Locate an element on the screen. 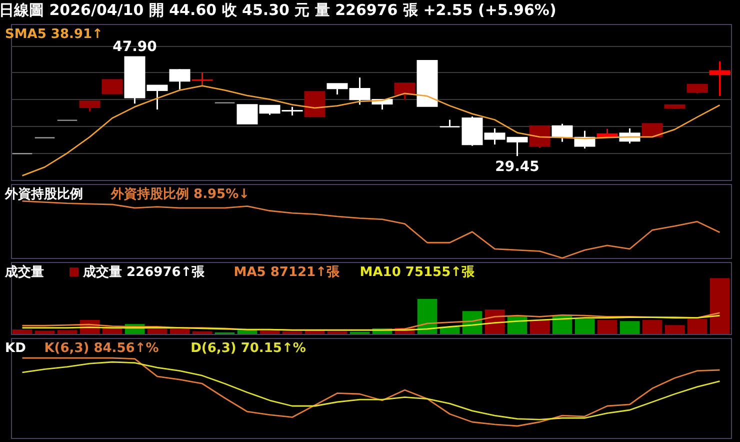 The height and width of the screenshot is (442, 740). chart-title: KD is located at coordinates (15, 348).